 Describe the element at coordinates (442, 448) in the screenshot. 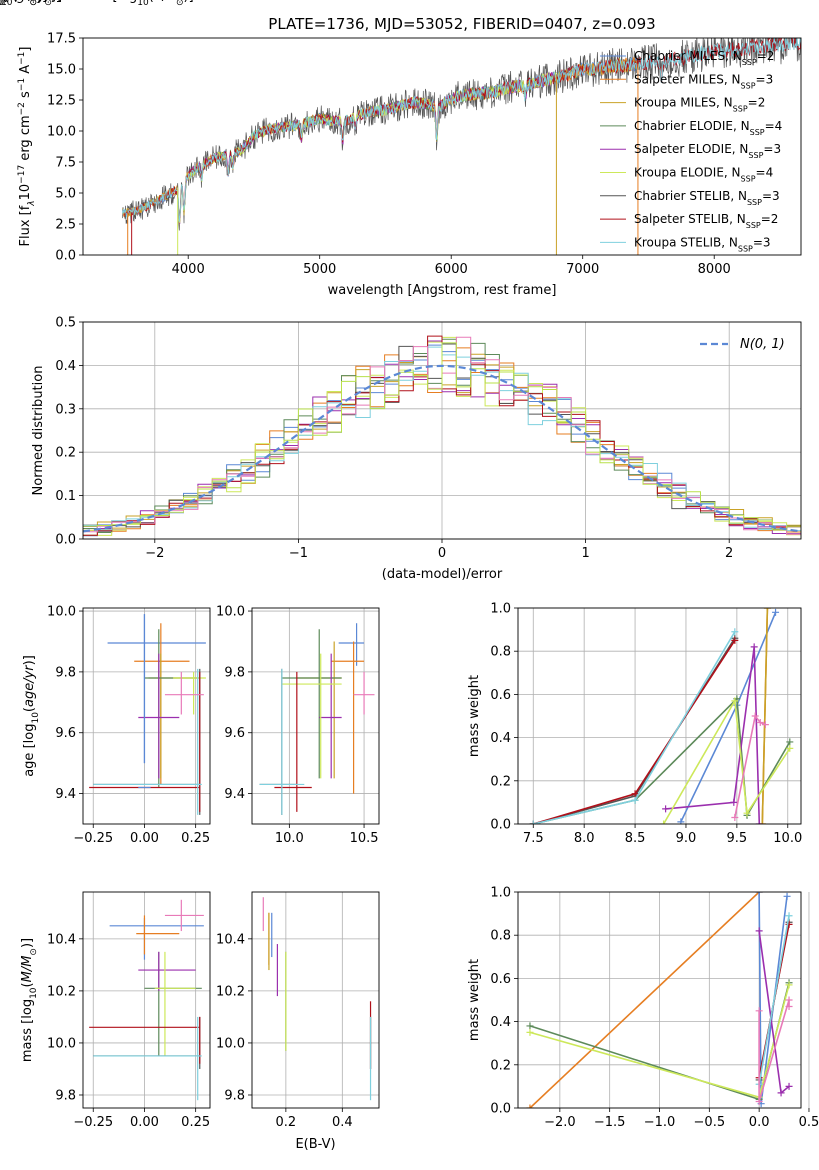

I see `gaussian-curve` at that location.